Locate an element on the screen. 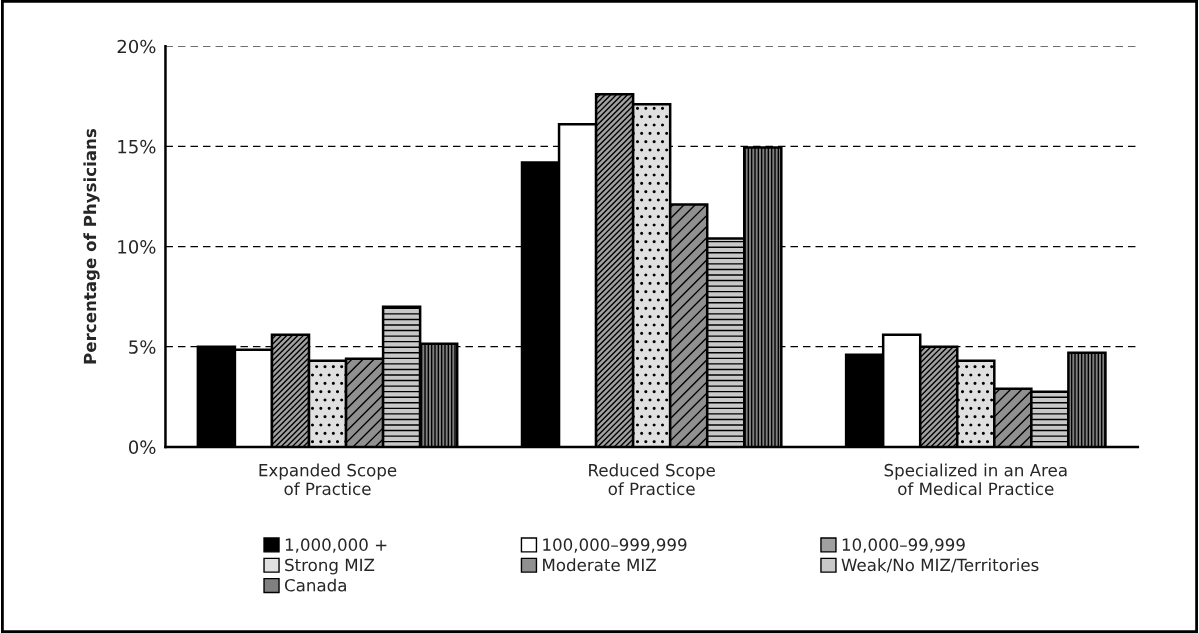  legend-label: Weak/No MIZ/Territories is located at coordinates (940, 565).